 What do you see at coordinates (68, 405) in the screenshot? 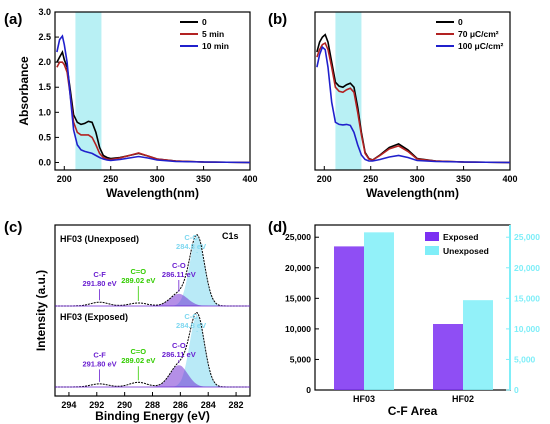
I see `x-tick-label: 294` at bounding box center [68, 405].